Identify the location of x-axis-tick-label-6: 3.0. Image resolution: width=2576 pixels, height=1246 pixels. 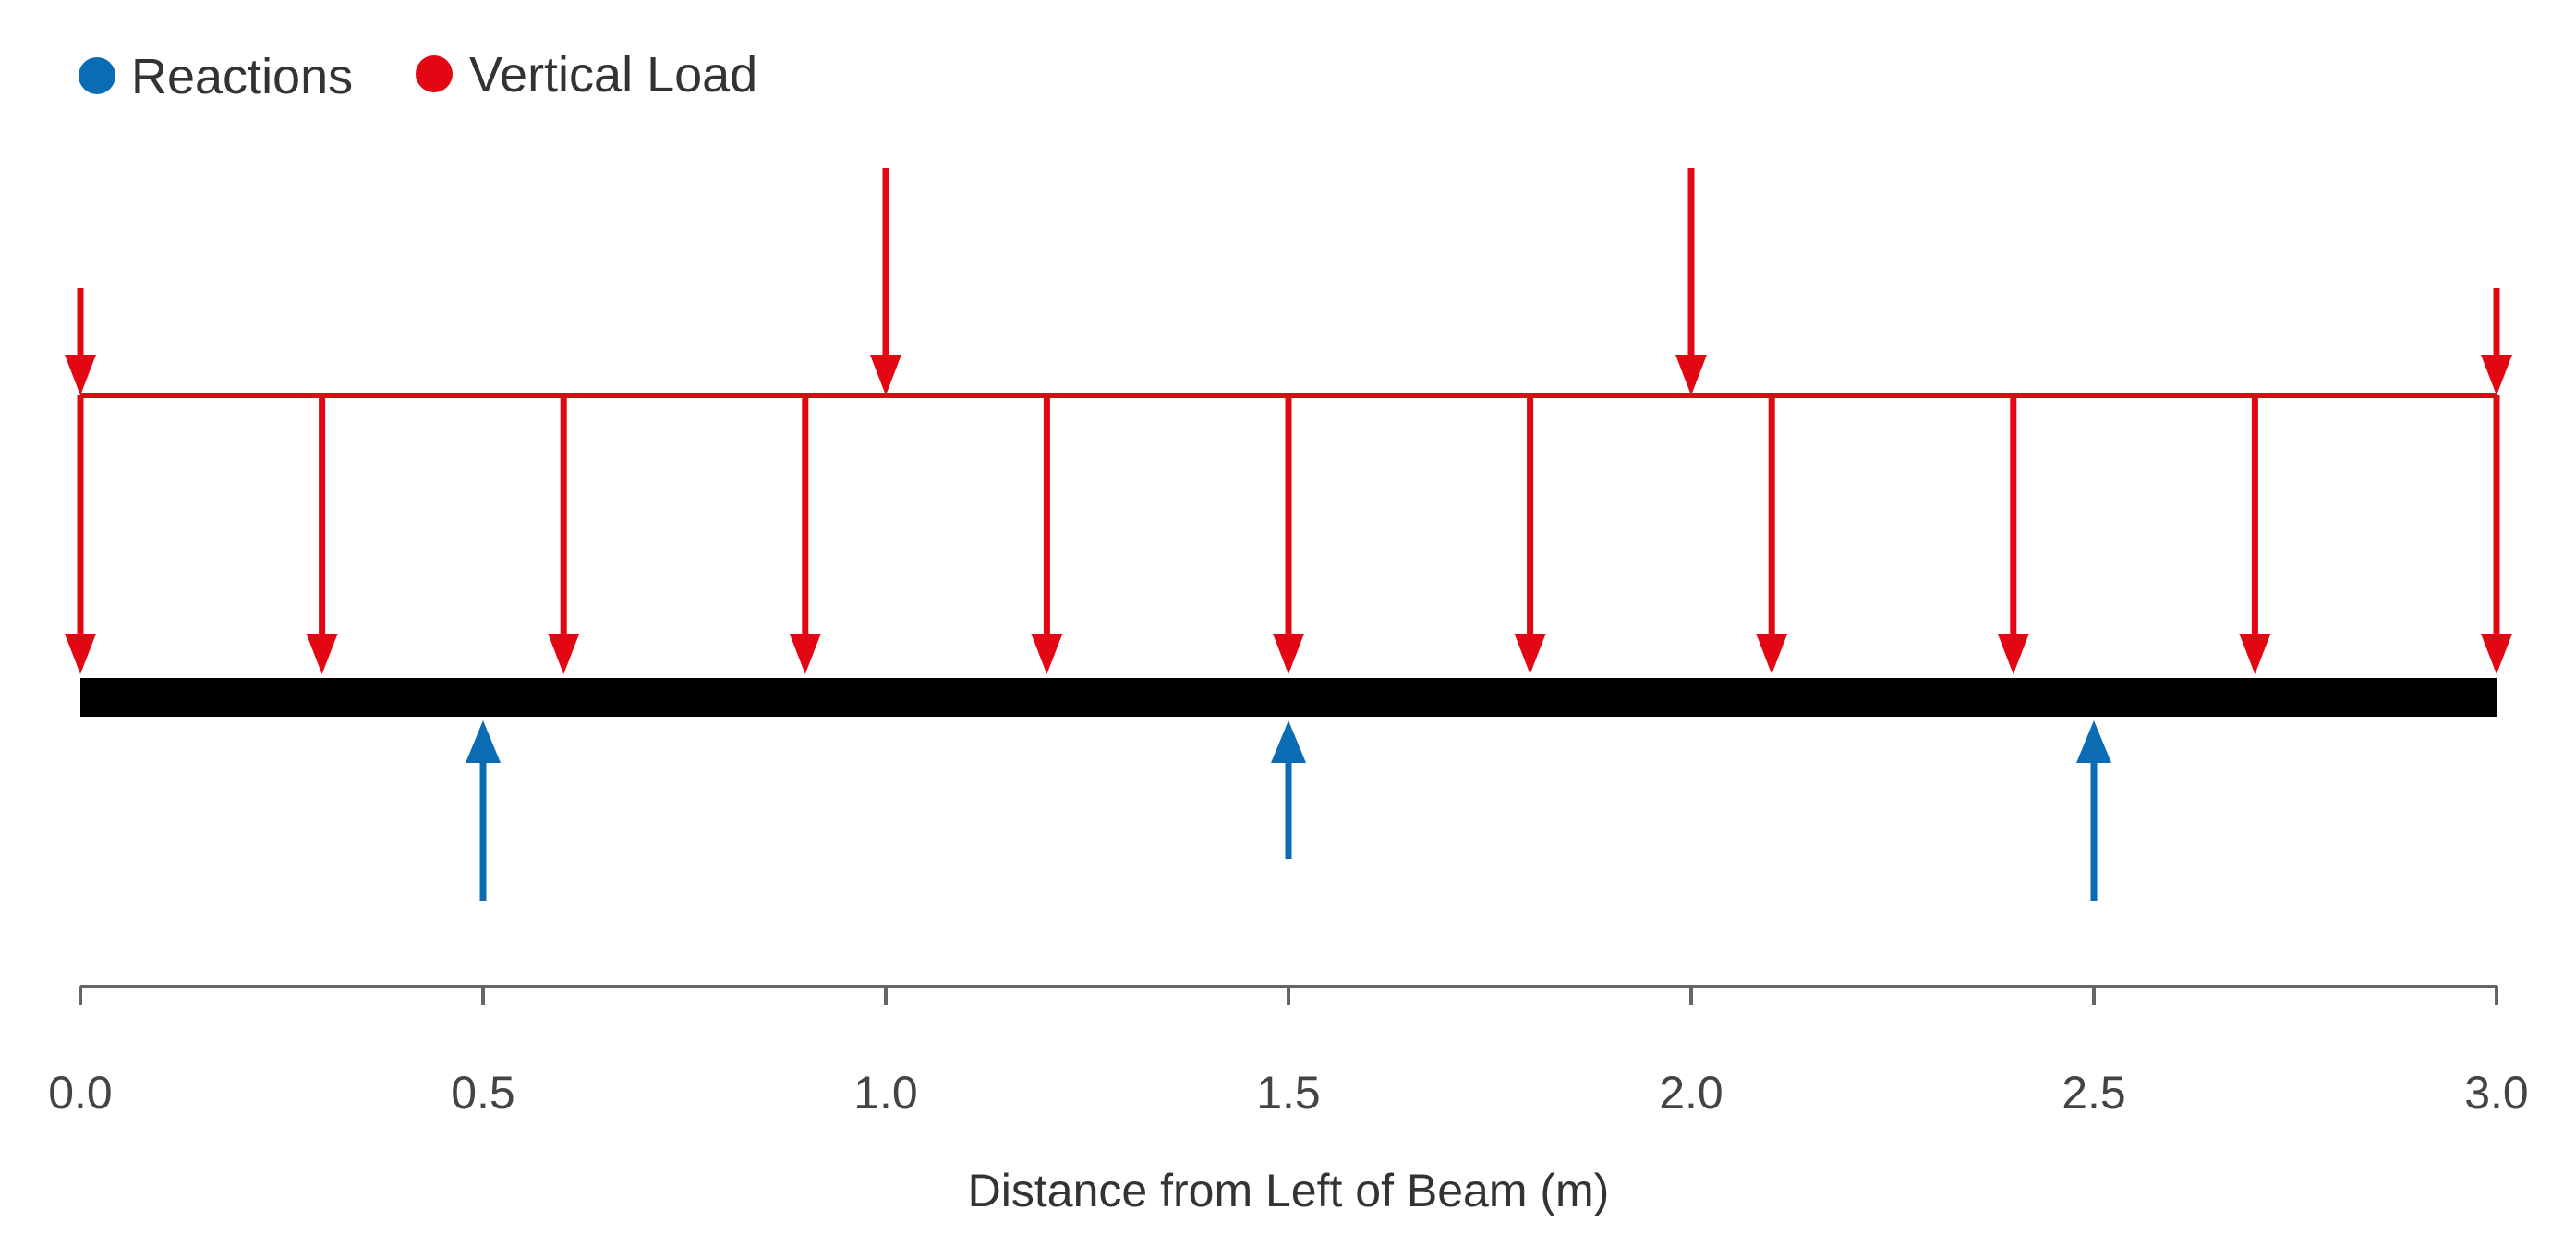
(2496, 1093).